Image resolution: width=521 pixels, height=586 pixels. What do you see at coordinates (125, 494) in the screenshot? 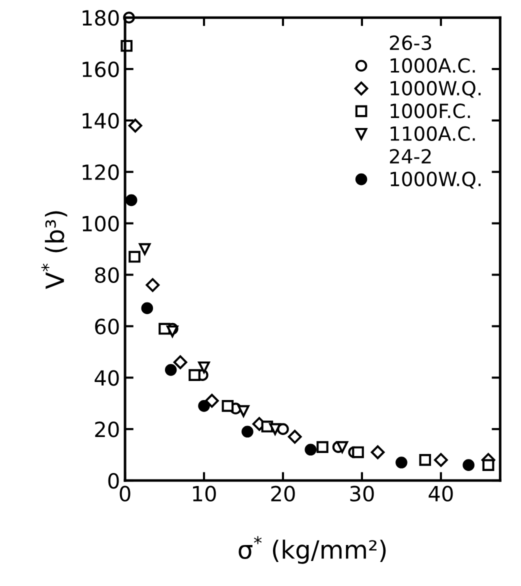
I see `x-tick-label: 0` at bounding box center [125, 494].